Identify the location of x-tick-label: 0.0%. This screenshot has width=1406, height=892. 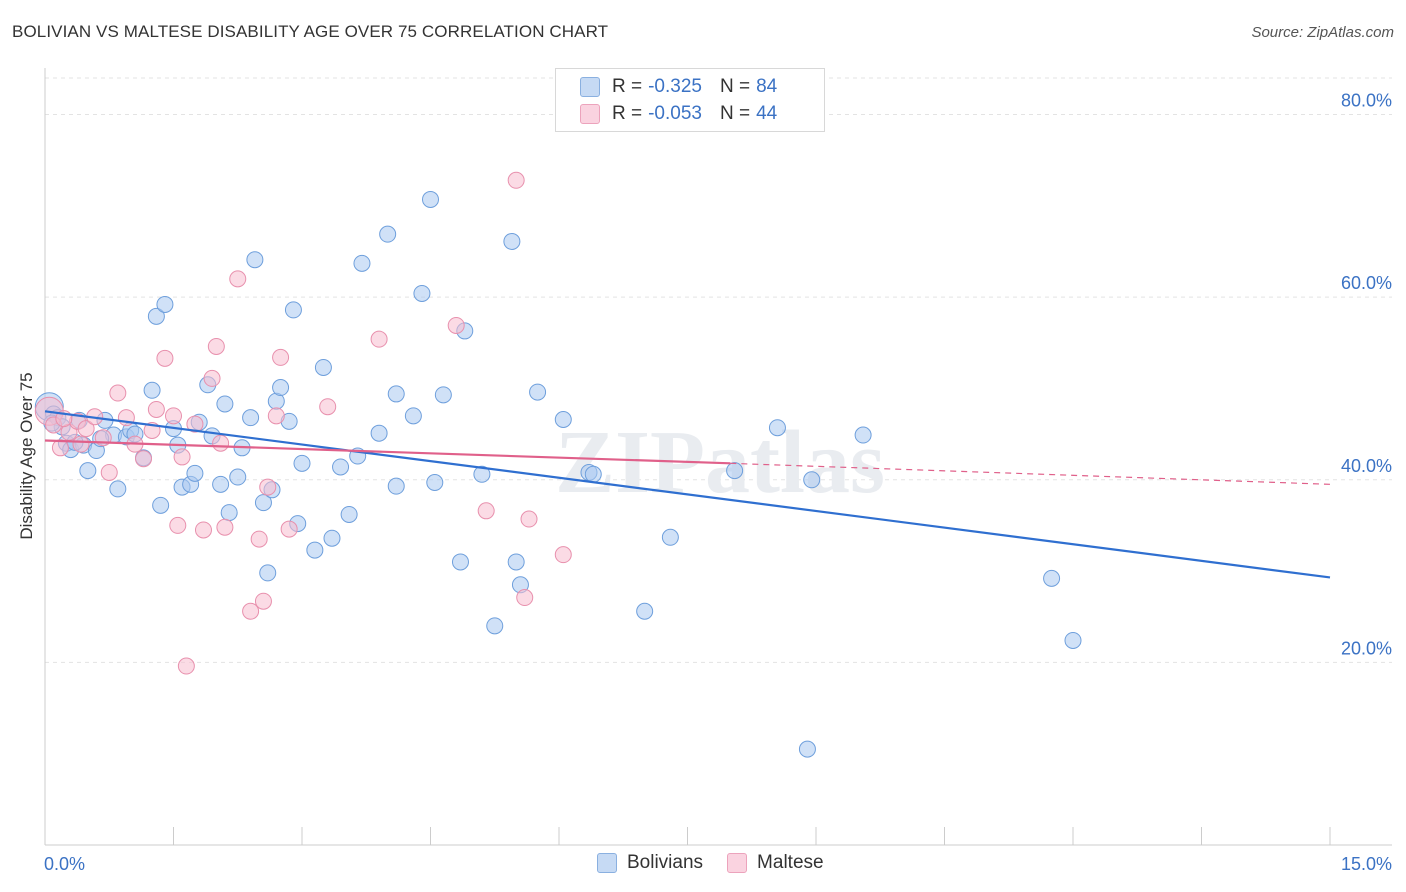
(64, 864).